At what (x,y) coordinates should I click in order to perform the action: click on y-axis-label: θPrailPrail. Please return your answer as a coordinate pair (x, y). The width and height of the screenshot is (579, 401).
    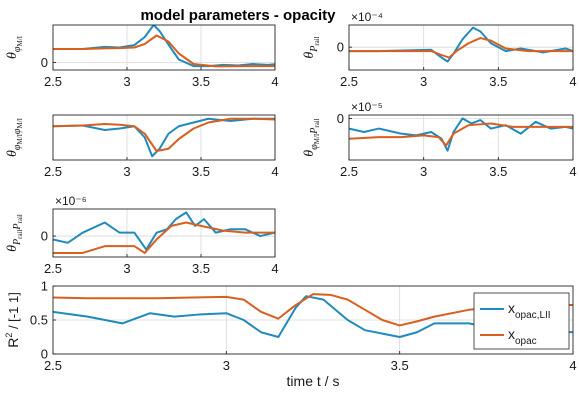
    Looking at the image, I should click on (14, 233).